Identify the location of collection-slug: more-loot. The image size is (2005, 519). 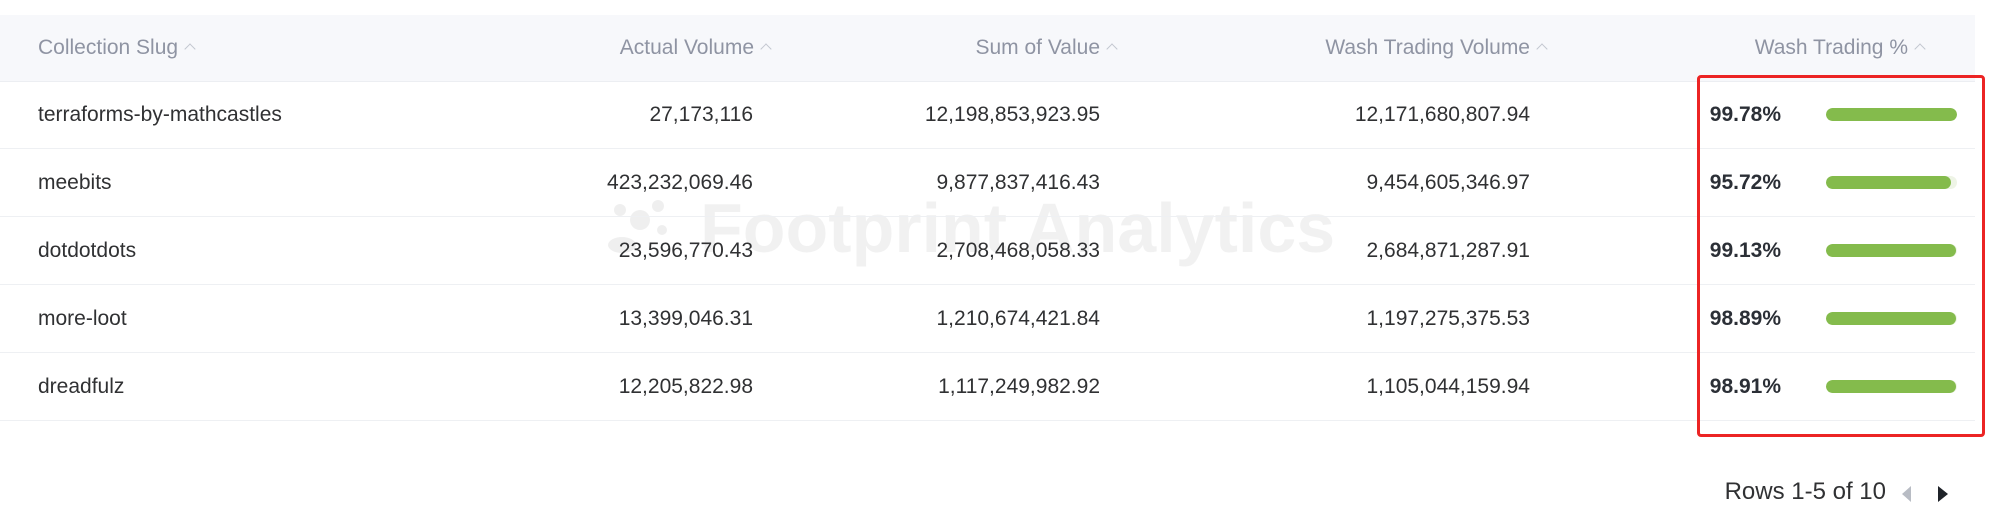
(82, 318).